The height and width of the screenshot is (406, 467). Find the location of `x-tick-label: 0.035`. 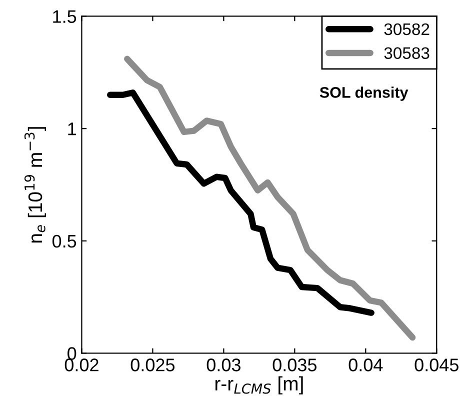

x-tick-label: 0.035 is located at coordinates (294, 365).